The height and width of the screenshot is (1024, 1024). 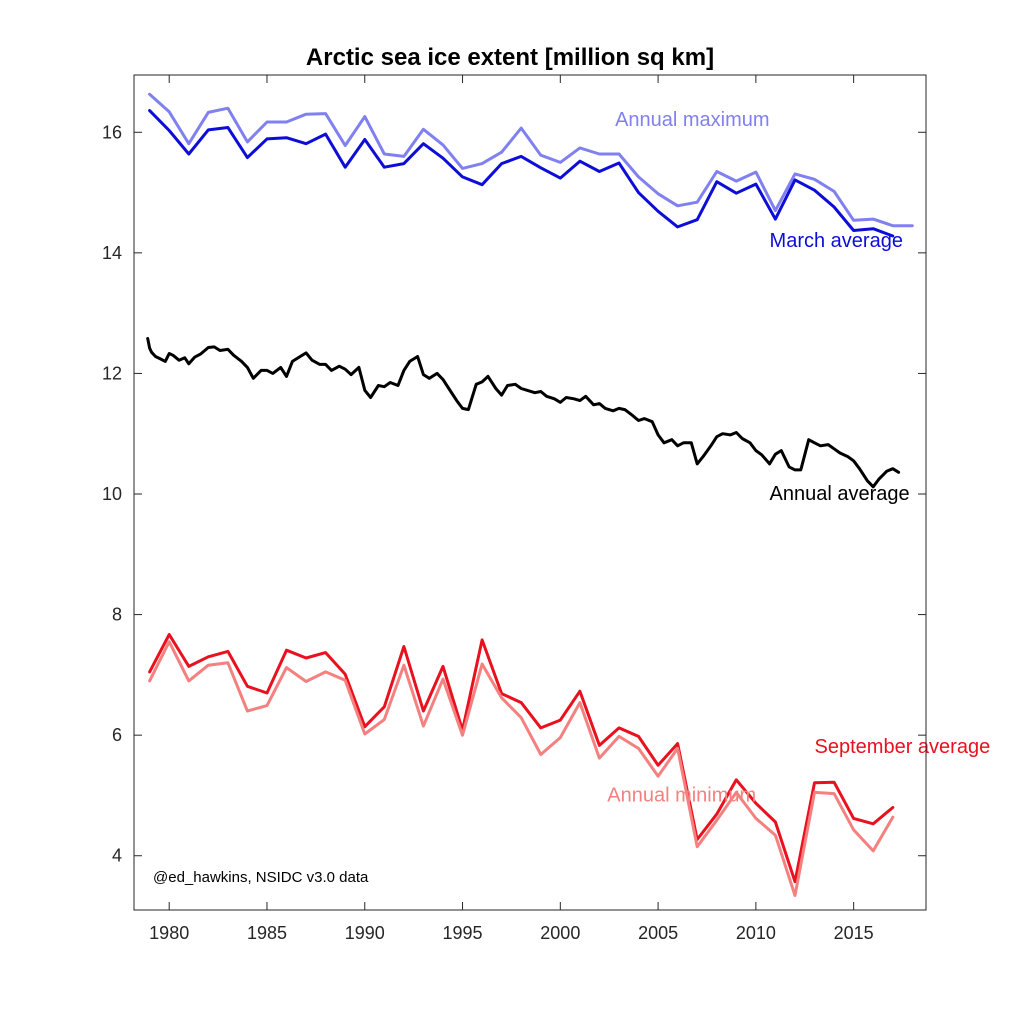 I want to click on series-label-september-average: September average, so click(x=903, y=747).